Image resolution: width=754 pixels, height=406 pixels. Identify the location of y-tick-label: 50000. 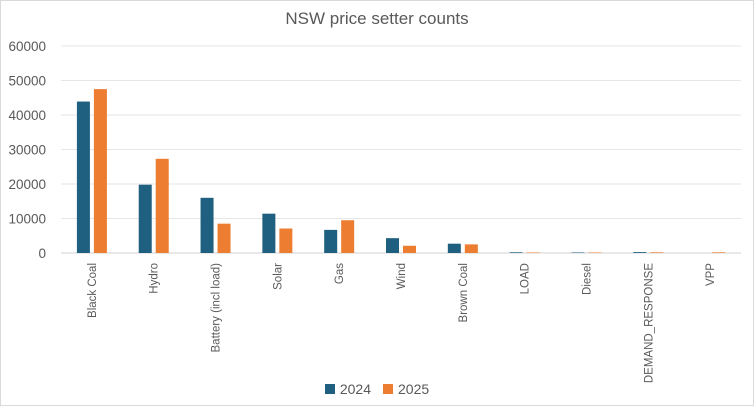
(27, 81).